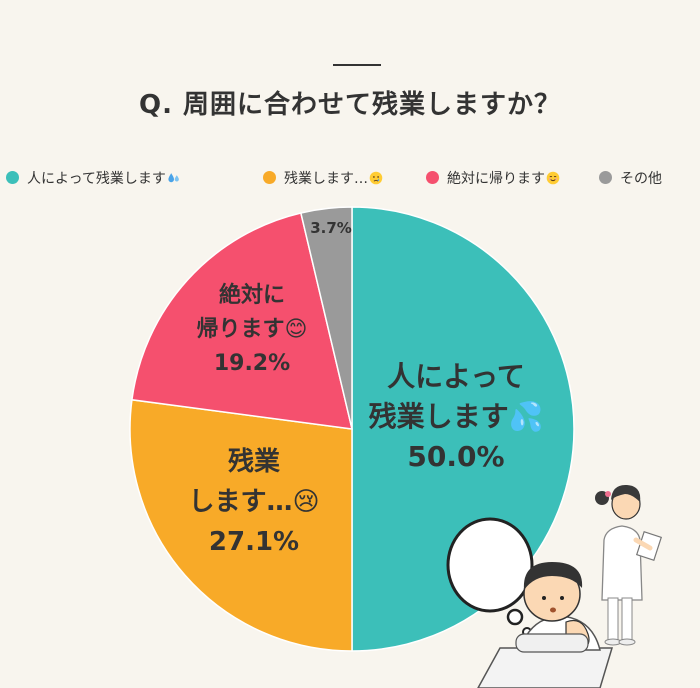  Describe the element at coordinates (496, 179) in the screenshot. I see `legend-text-3: 絶対に帰ります` at that location.